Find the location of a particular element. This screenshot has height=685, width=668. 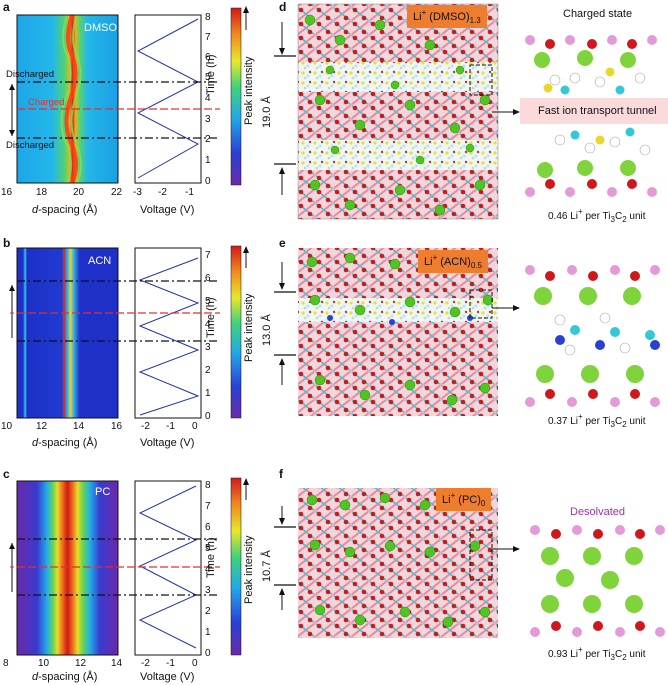

time-axis-title-a: Time (h) is located at coordinates (211, 74).